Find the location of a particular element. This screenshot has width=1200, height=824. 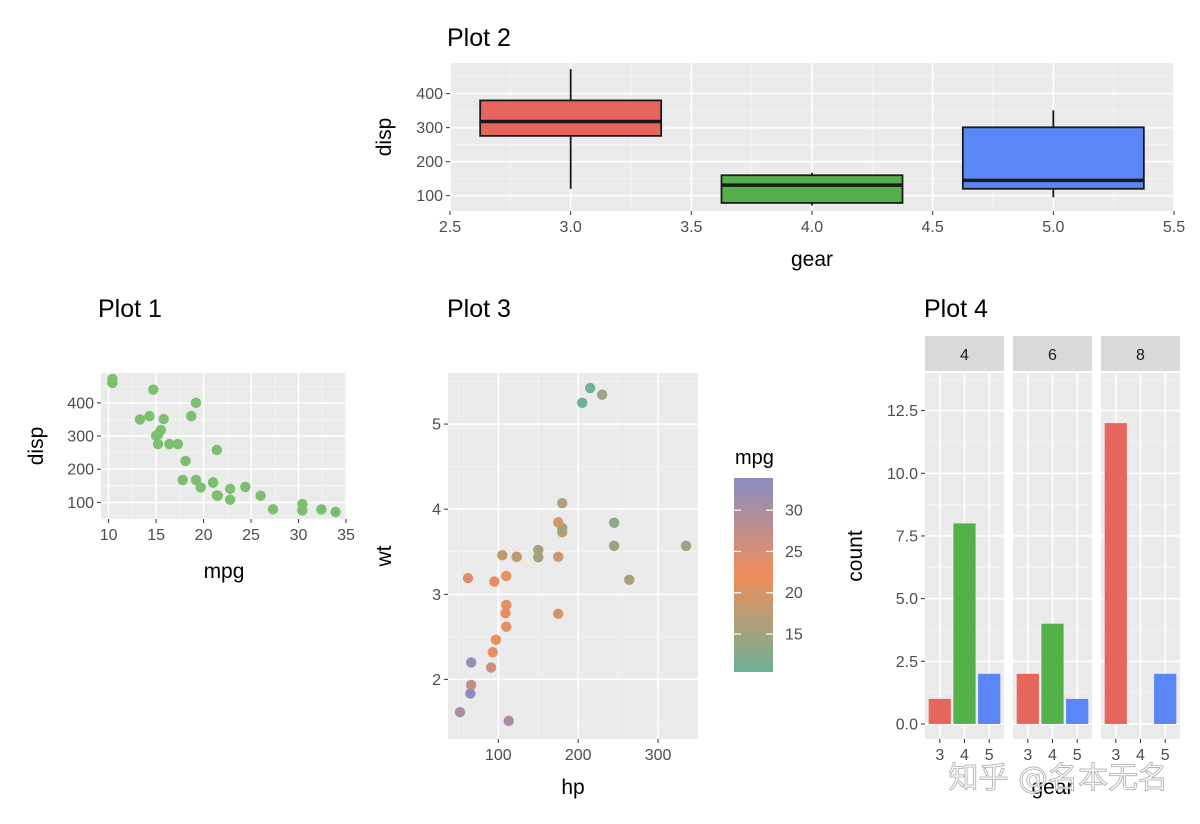

y-tick-label: 3 is located at coordinates (436, 595).